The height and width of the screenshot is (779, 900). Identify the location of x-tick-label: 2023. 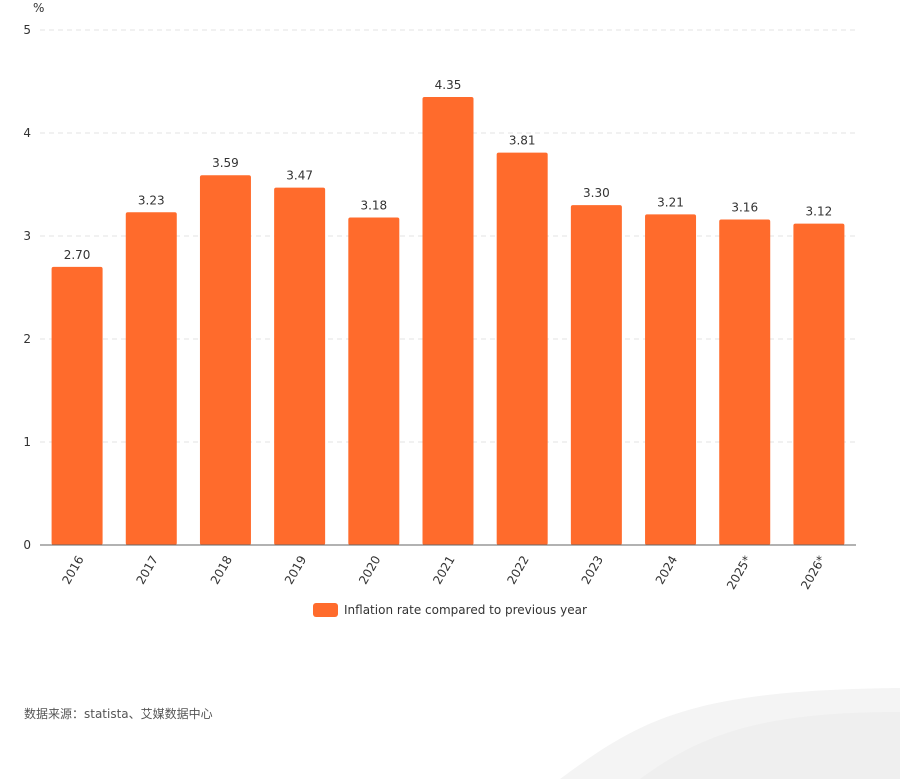
(592, 569).